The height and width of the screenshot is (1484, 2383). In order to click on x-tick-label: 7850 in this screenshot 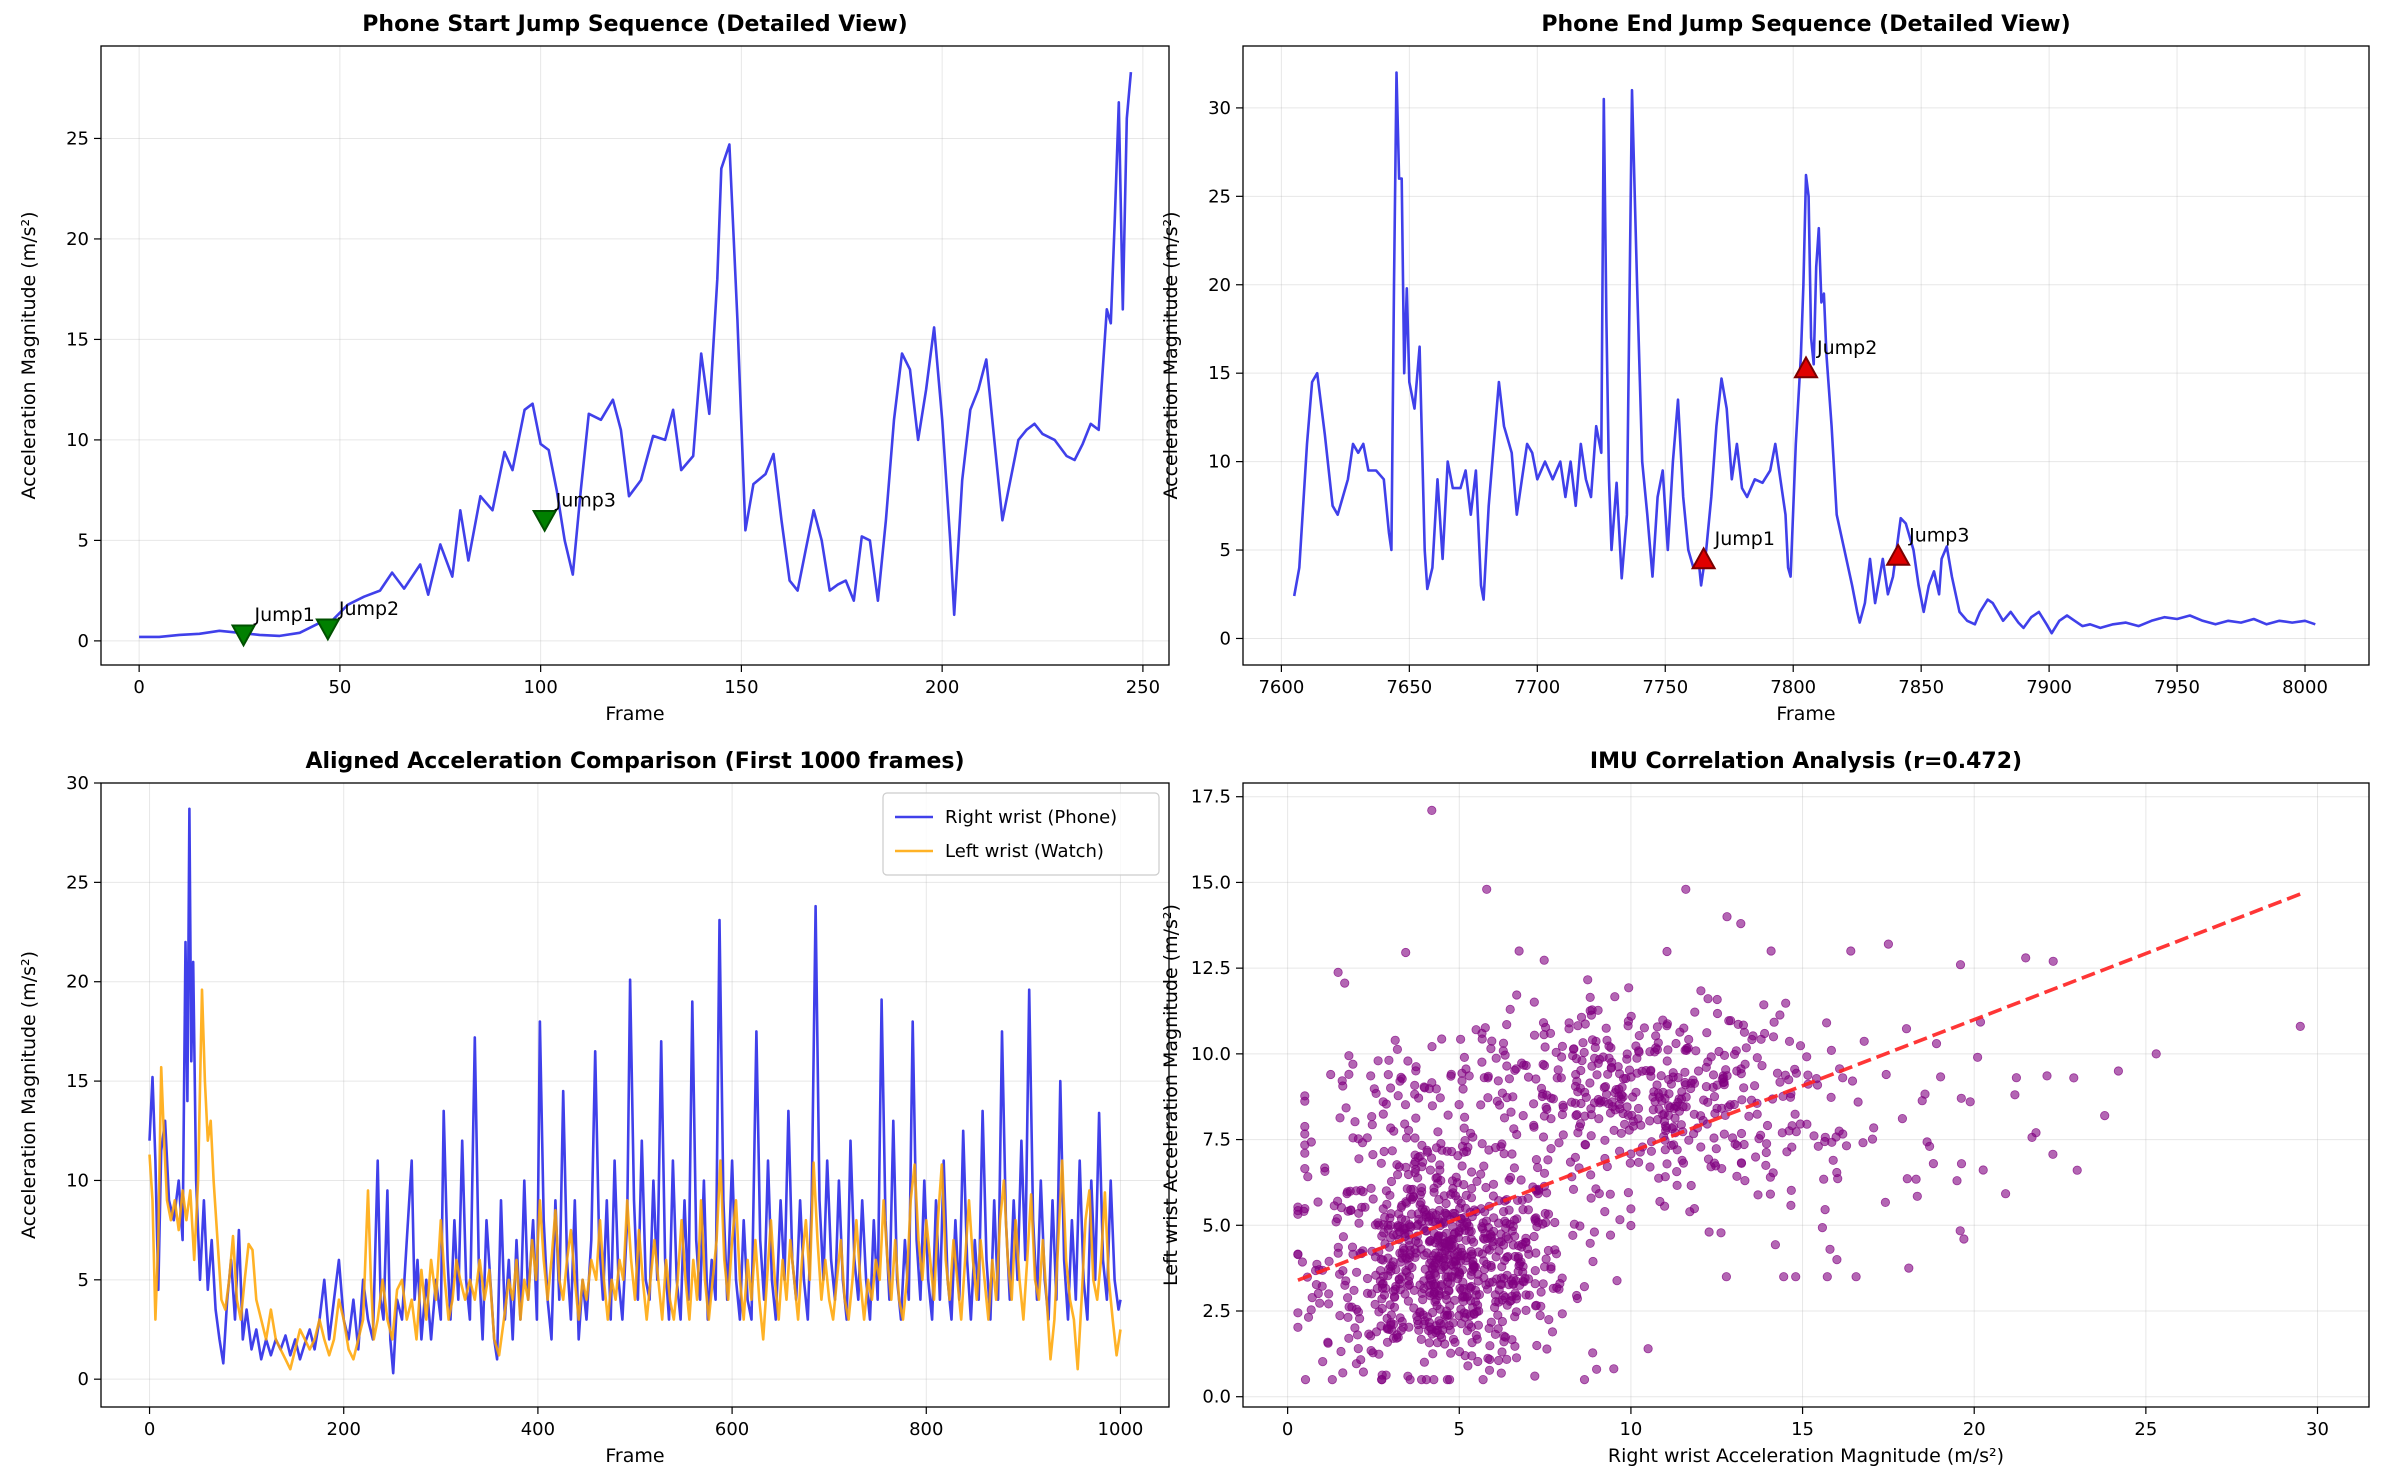, I will do `click(1921, 687)`.